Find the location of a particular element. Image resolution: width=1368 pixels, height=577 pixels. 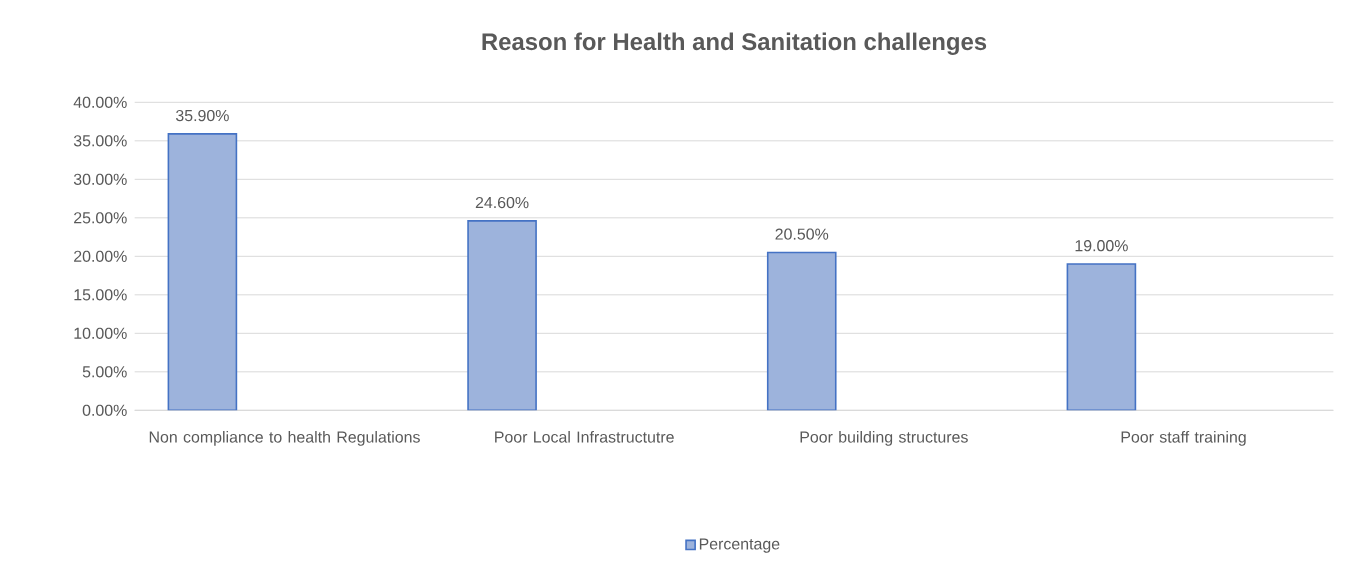

legend-label: Percentage is located at coordinates (739, 545).